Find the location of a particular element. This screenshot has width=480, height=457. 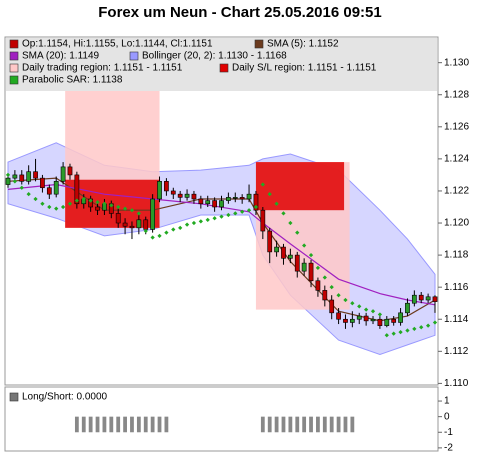

y-tick-label: -1 is located at coordinates (448, 432).